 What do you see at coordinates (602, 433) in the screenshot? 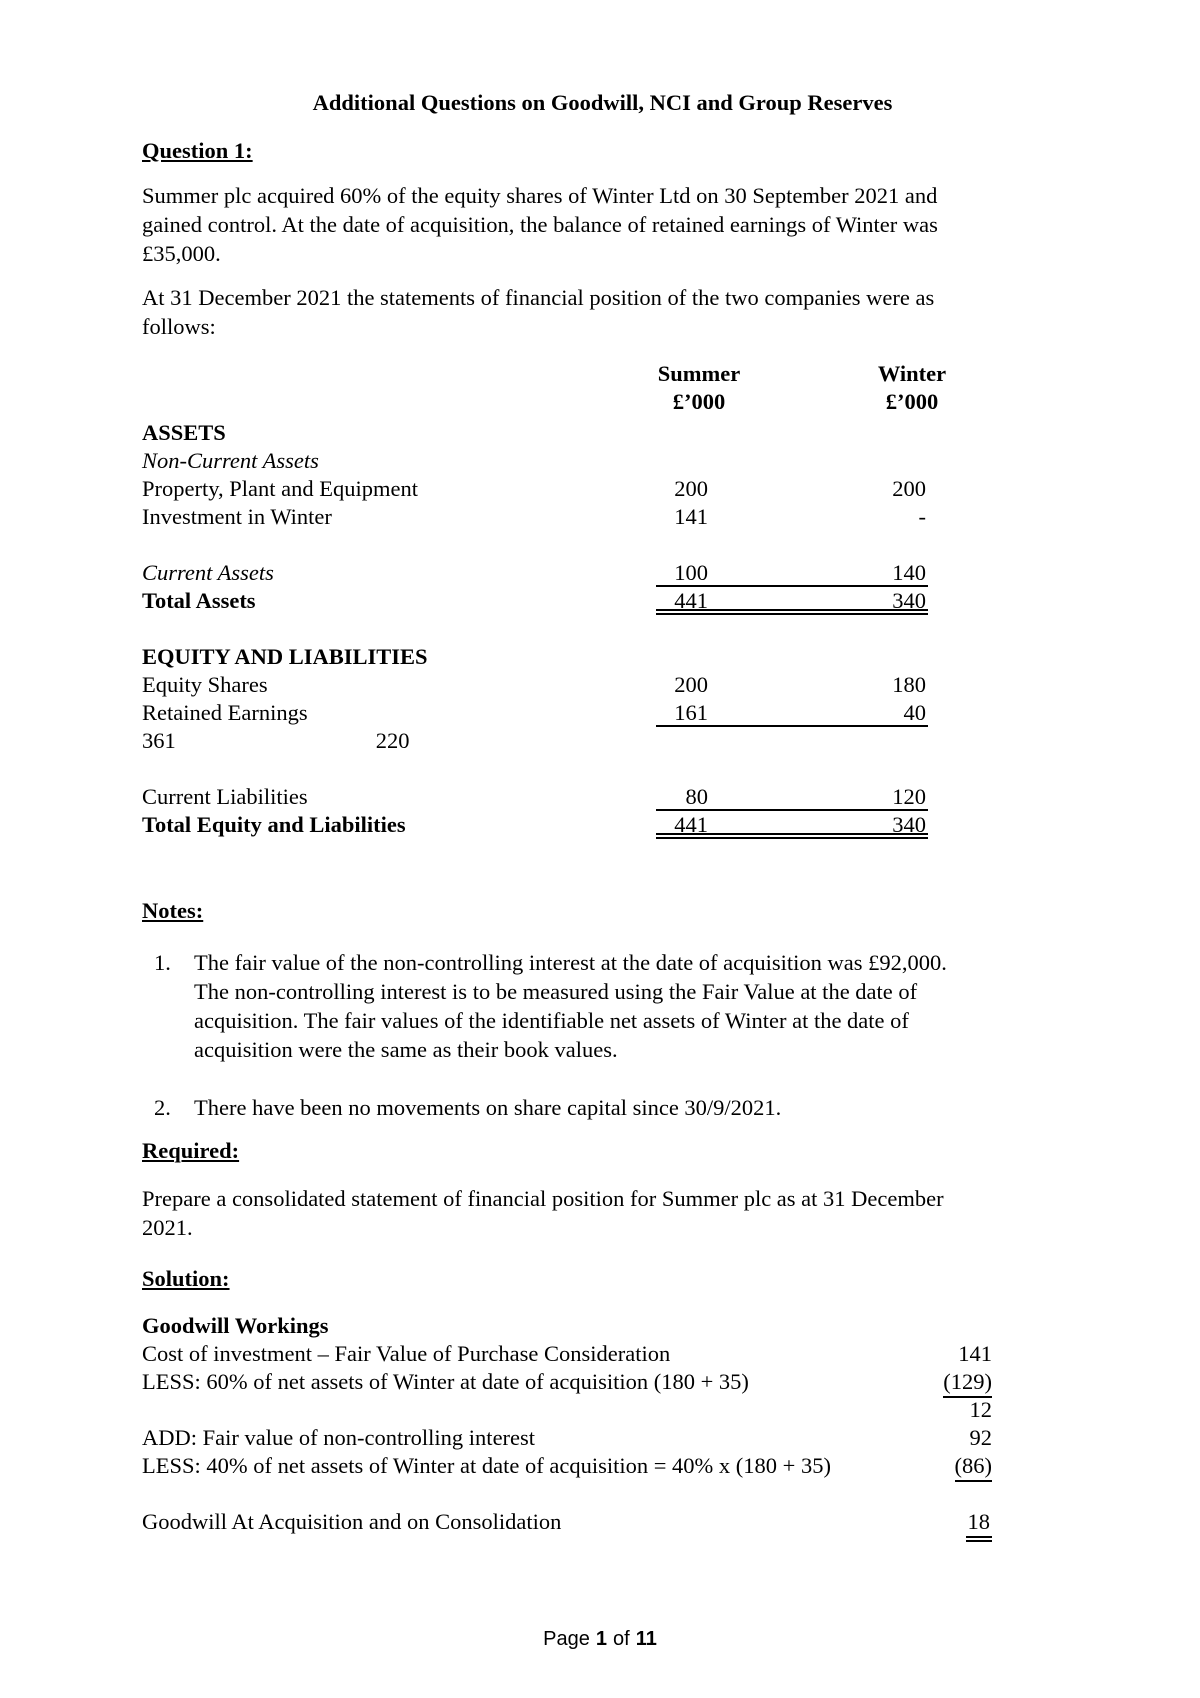
I see `table-row: ASSETS` at bounding box center [602, 433].